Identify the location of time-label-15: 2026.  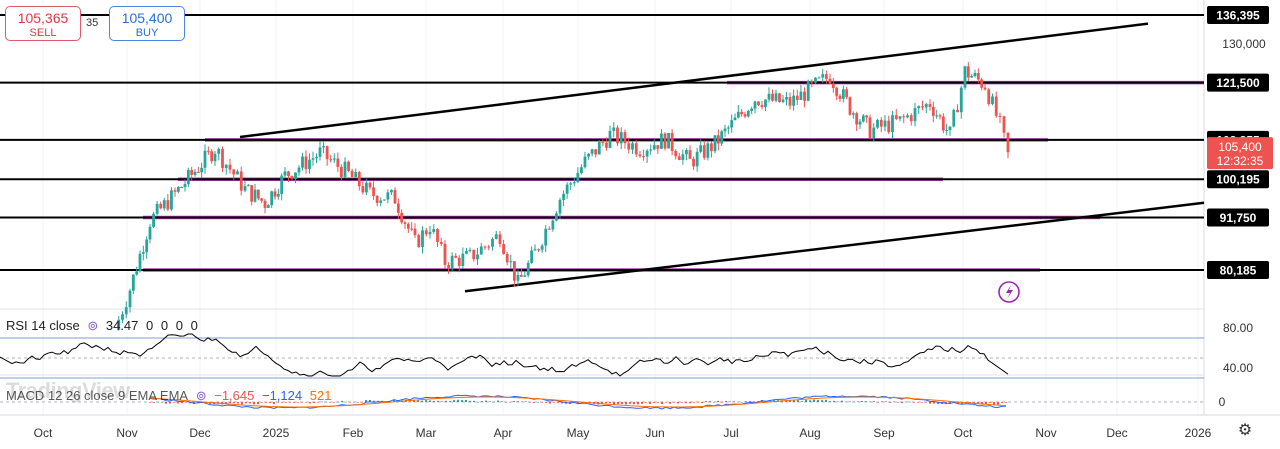
(1198, 433).